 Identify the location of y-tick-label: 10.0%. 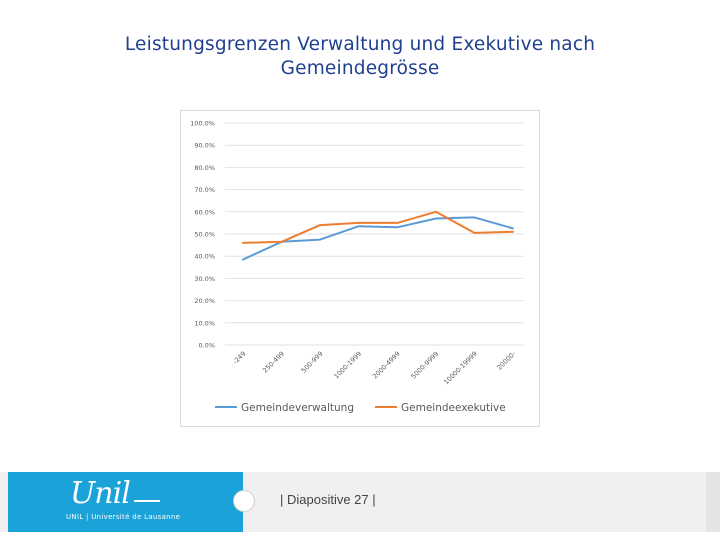
(204, 323).